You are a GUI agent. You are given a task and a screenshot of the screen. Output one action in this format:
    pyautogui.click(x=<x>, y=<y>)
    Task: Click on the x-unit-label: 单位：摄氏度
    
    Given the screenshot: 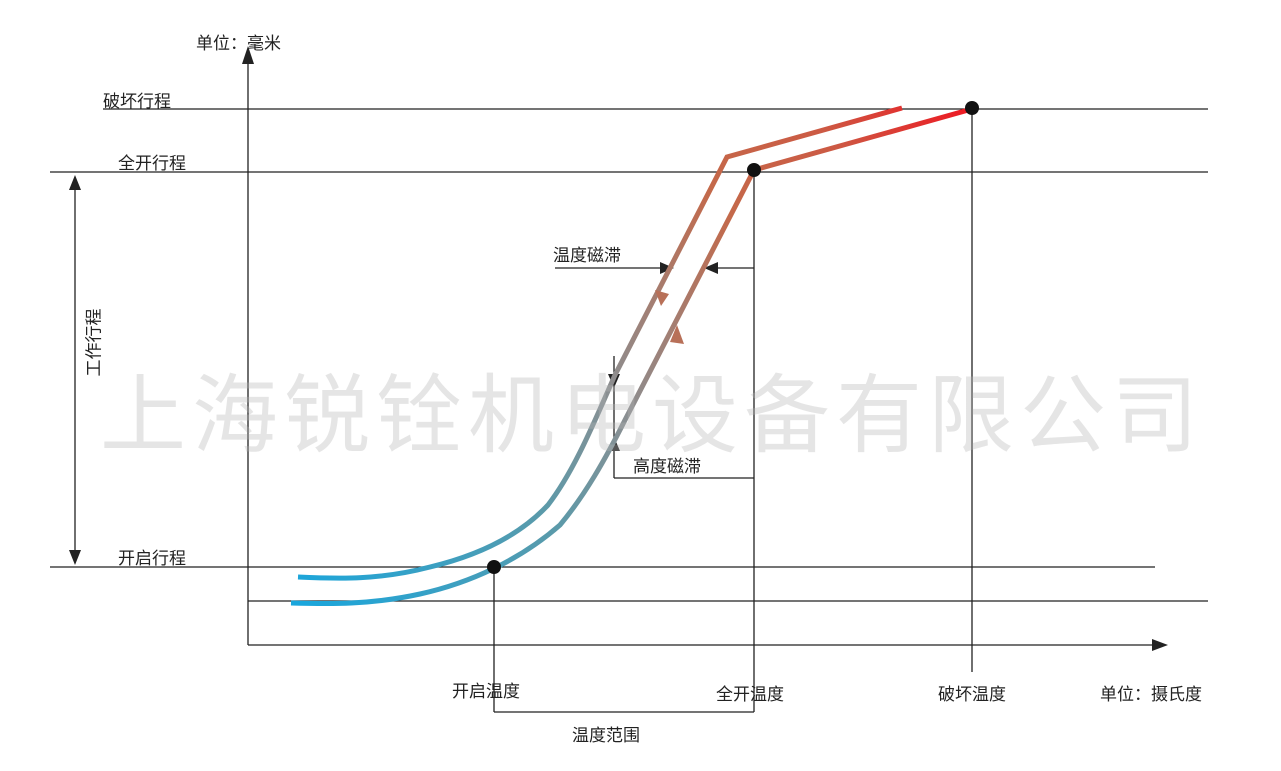 What is the action you would take?
    pyautogui.click(x=1151, y=695)
    